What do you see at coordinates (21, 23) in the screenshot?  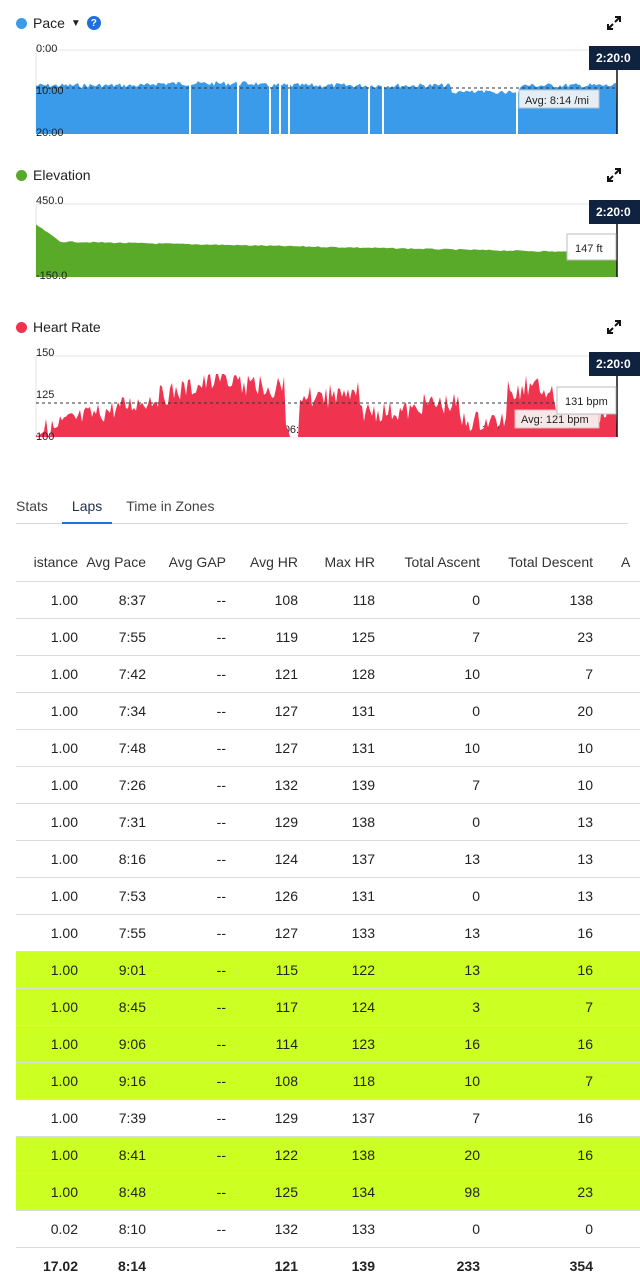 I see `pace-legend-dot` at bounding box center [21, 23].